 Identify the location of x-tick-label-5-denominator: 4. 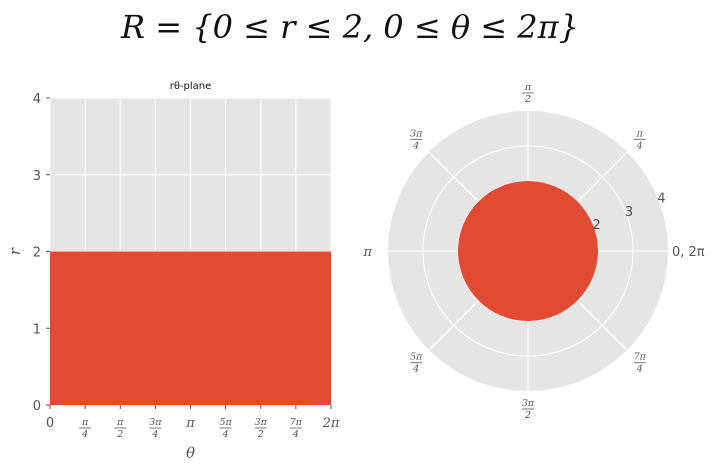
(225, 434).